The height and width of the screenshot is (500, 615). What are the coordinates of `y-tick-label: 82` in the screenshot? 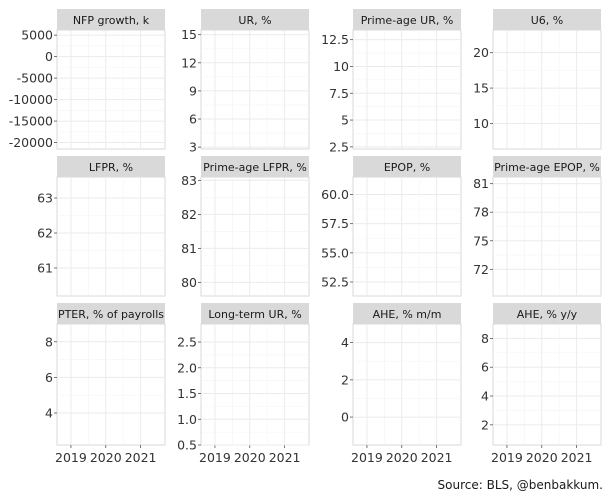 It's located at (189, 214).